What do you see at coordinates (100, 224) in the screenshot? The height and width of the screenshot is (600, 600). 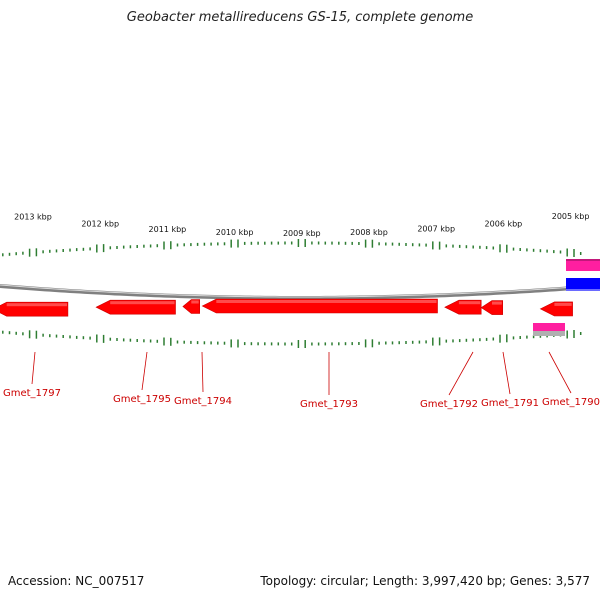 I see `scale-label: 2012 kbp` at bounding box center [100, 224].